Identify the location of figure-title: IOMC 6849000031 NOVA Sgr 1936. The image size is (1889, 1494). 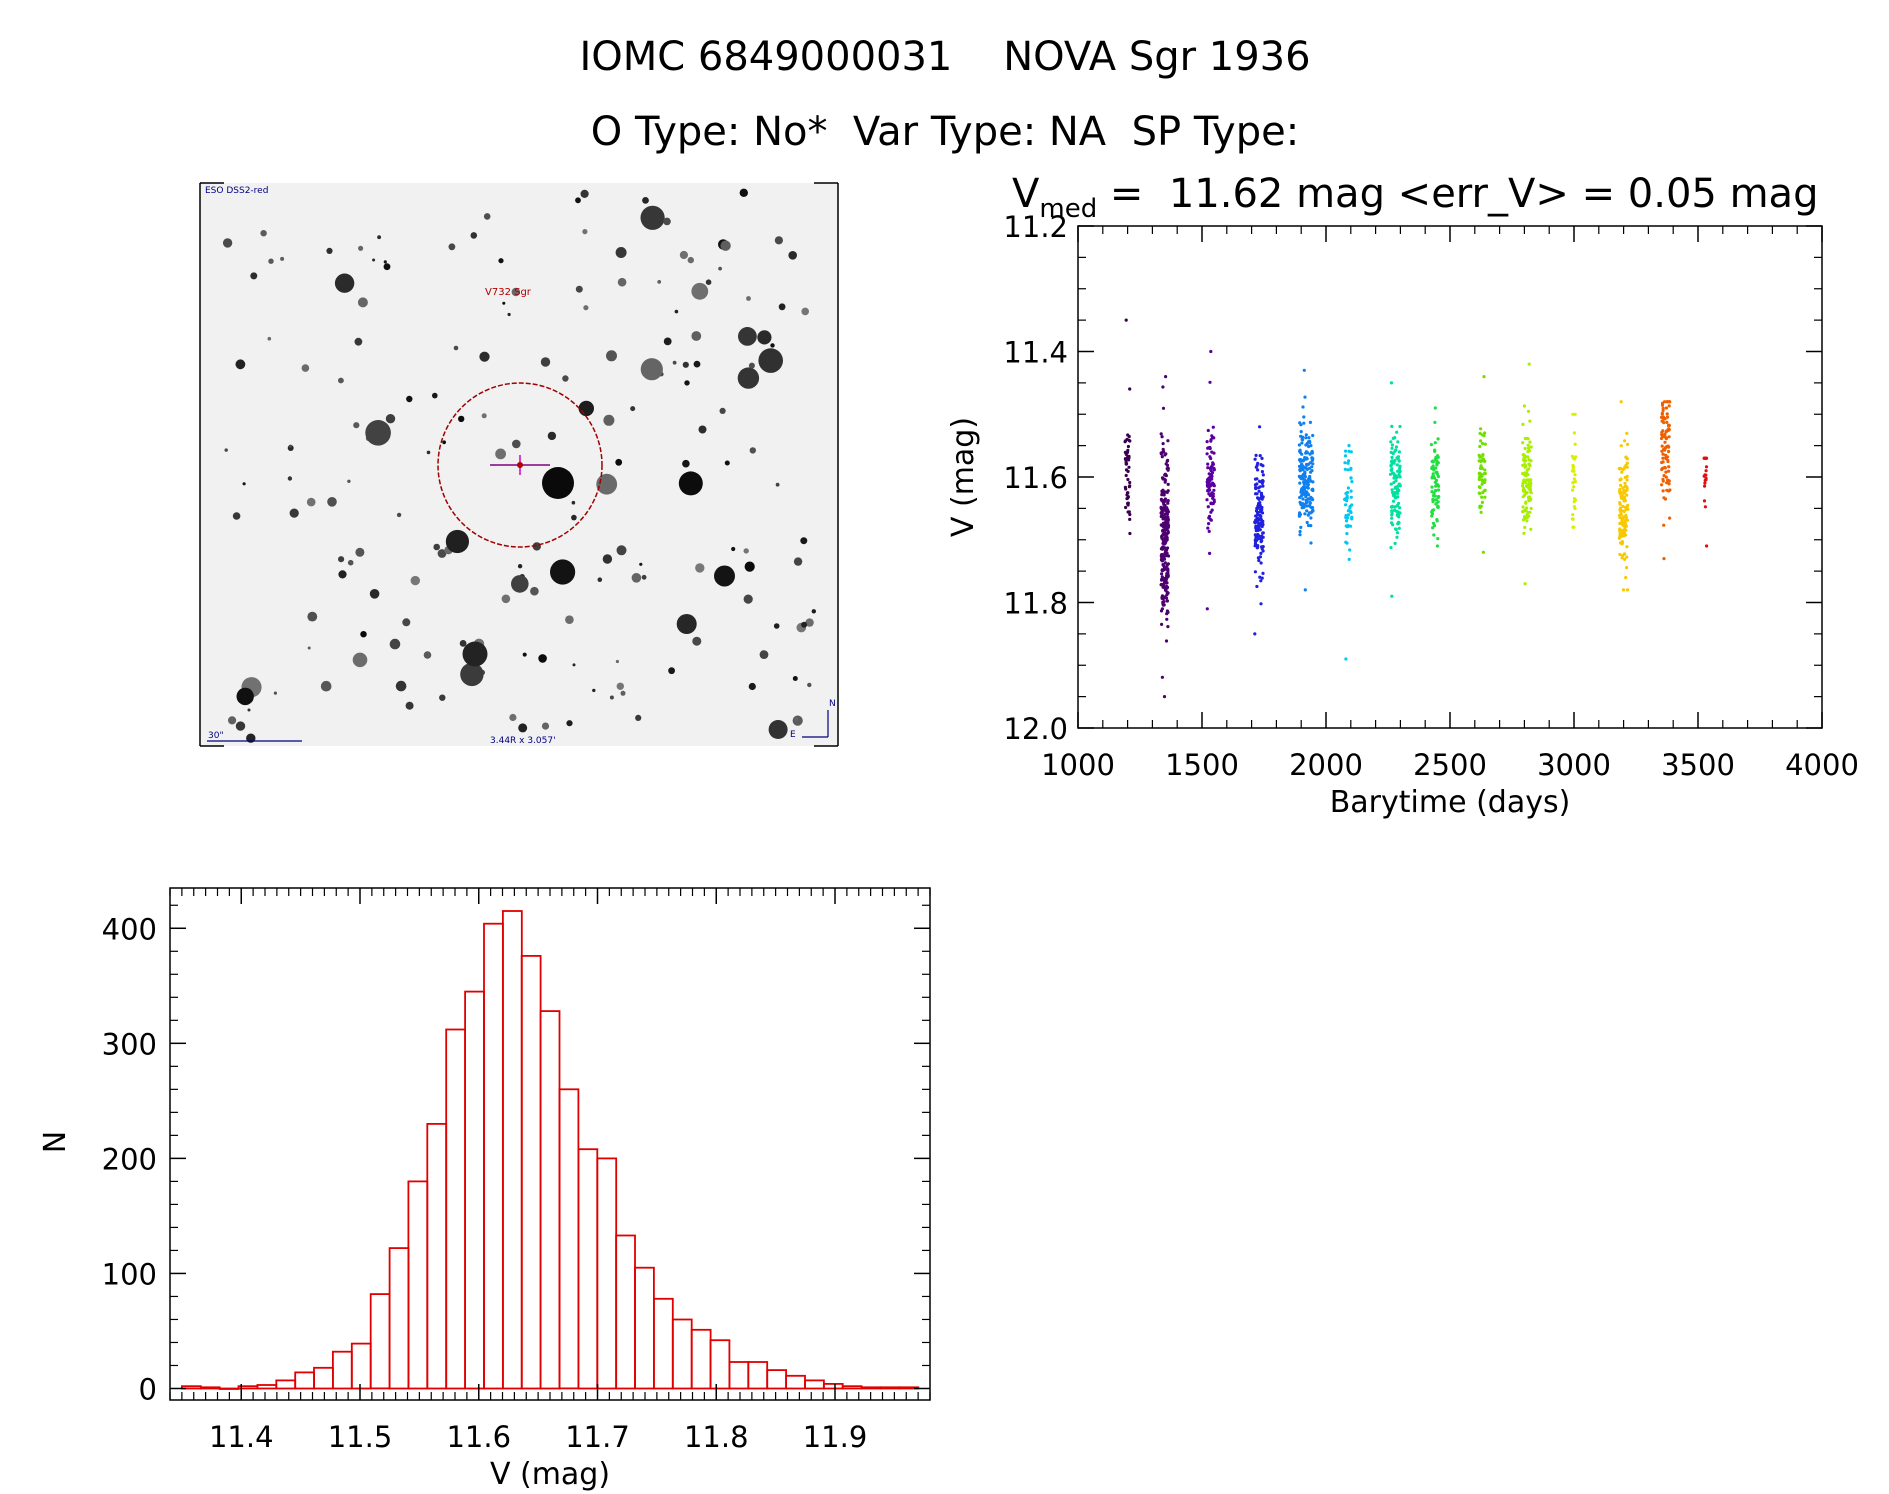
(944, 57).